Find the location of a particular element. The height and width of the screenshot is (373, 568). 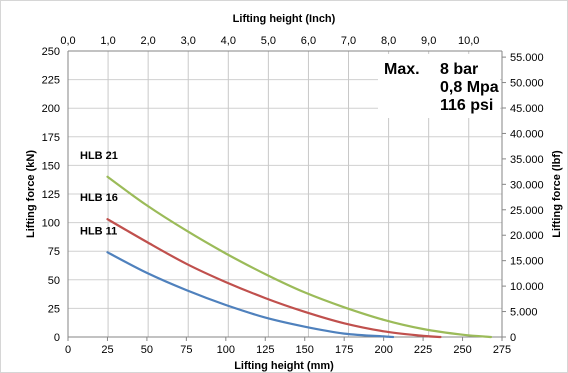

y-left-tick-label: 150 is located at coordinates (51, 166).